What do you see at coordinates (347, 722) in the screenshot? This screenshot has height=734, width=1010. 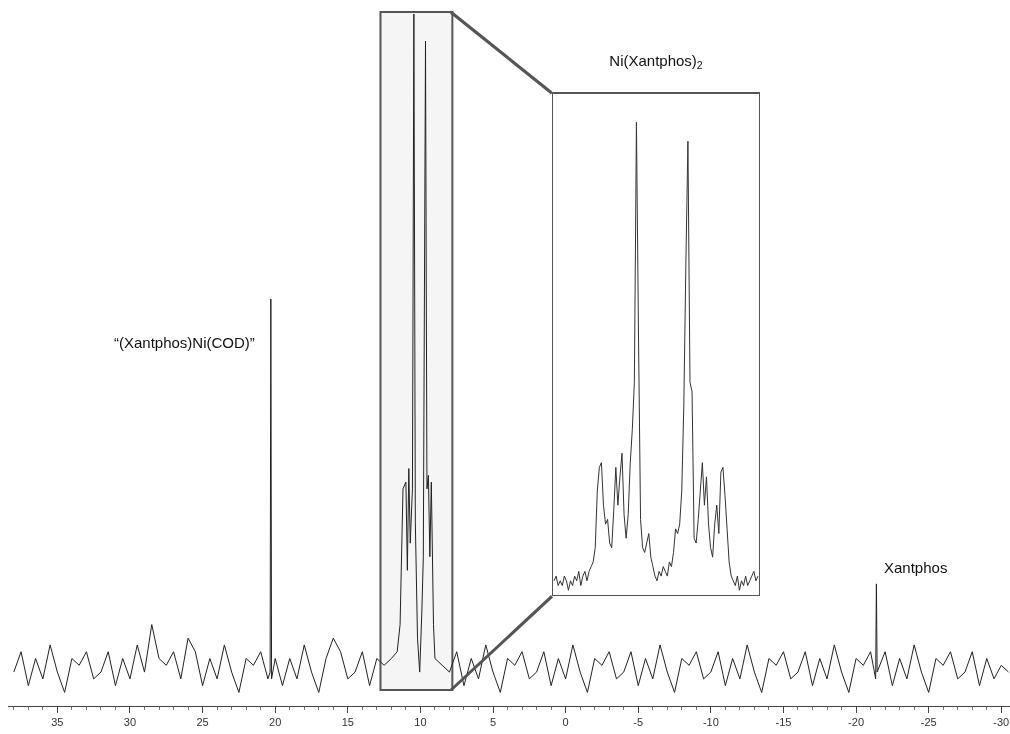 I see `x-tick-label: 15` at bounding box center [347, 722].